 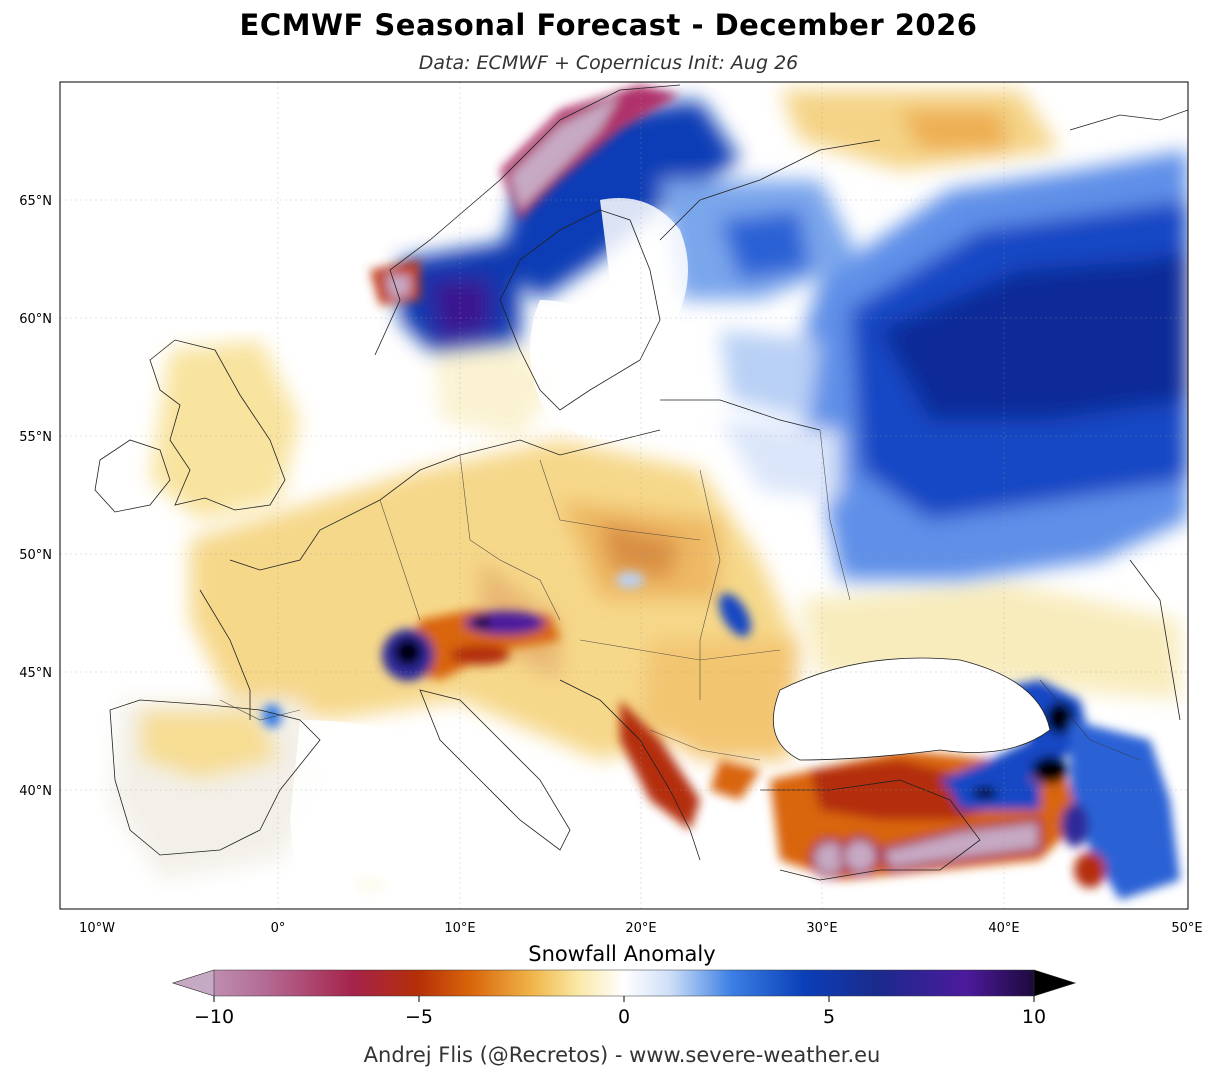 I want to click on lon-label: 50°E, so click(x=1186, y=928).